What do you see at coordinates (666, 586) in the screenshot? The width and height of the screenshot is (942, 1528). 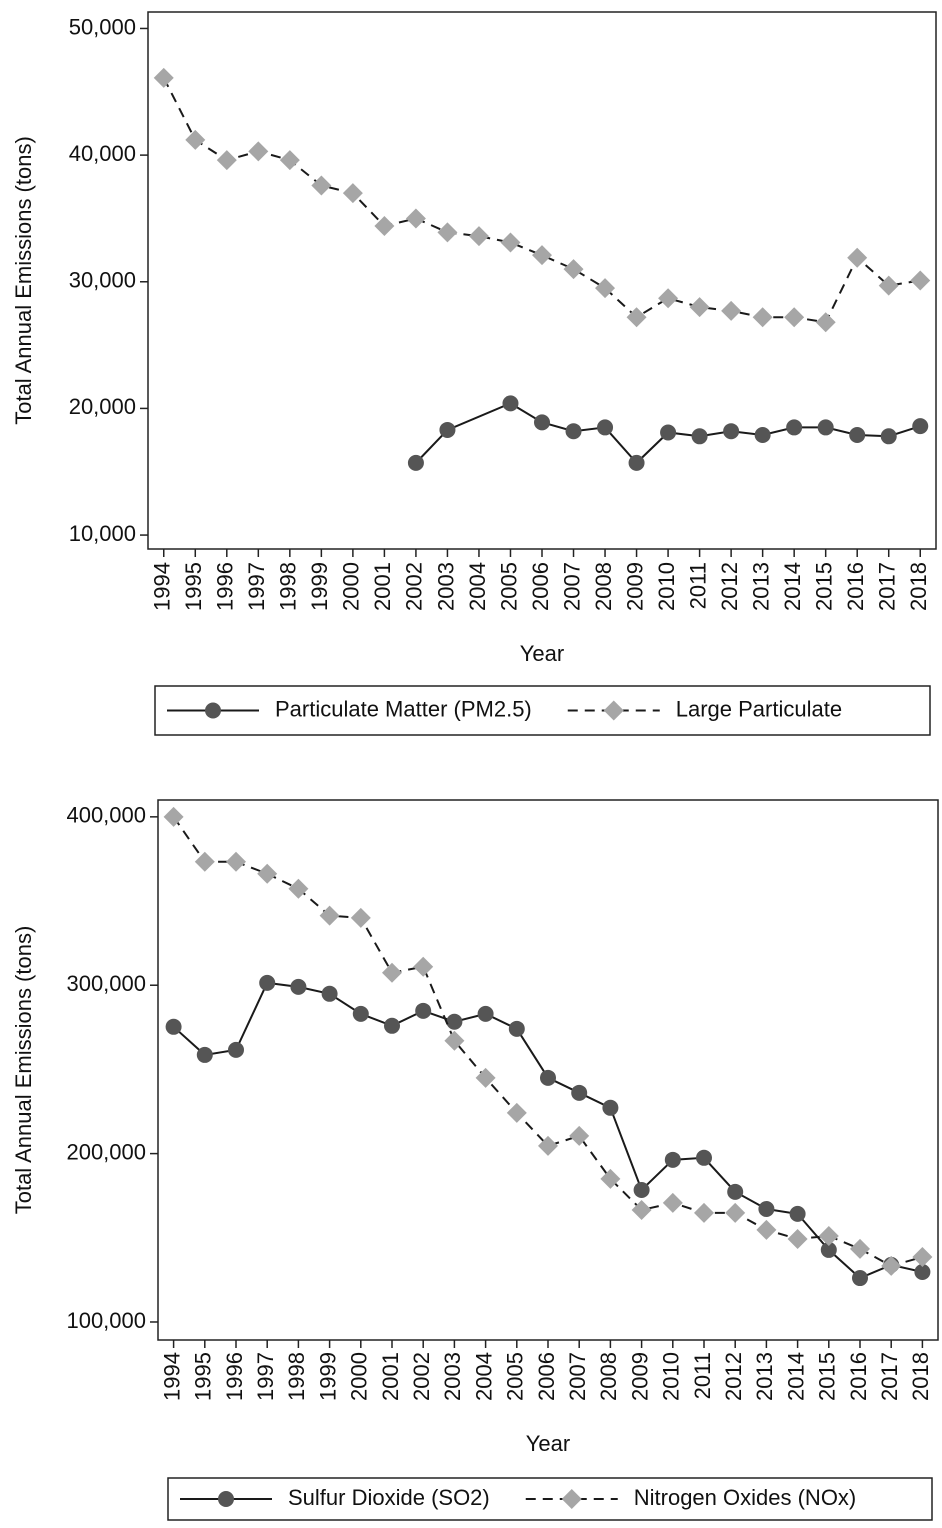 I see `x-tick-label: 2010` at bounding box center [666, 586].